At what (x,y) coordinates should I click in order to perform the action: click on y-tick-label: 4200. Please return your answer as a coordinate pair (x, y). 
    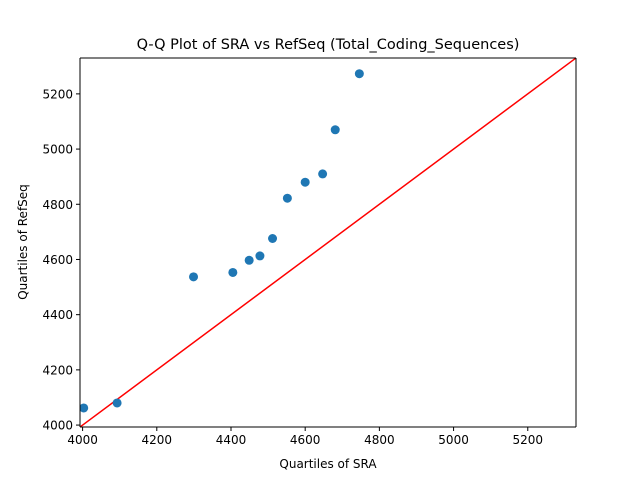
    Looking at the image, I should click on (57, 370).